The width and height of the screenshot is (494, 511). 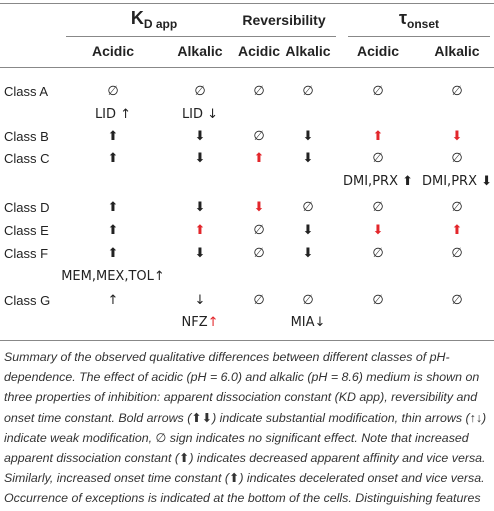 I want to click on row-label: Class A, so click(x=26, y=91).